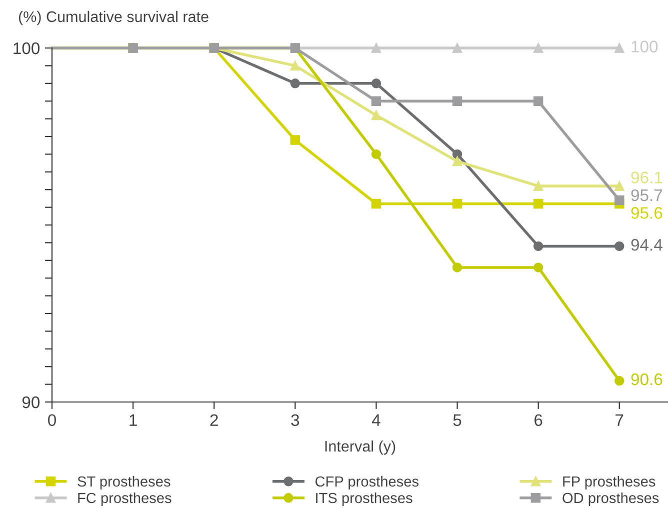 This screenshot has height=525, width=668. What do you see at coordinates (367, 483) in the screenshot?
I see `legend-label: CFP prostheses` at bounding box center [367, 483].